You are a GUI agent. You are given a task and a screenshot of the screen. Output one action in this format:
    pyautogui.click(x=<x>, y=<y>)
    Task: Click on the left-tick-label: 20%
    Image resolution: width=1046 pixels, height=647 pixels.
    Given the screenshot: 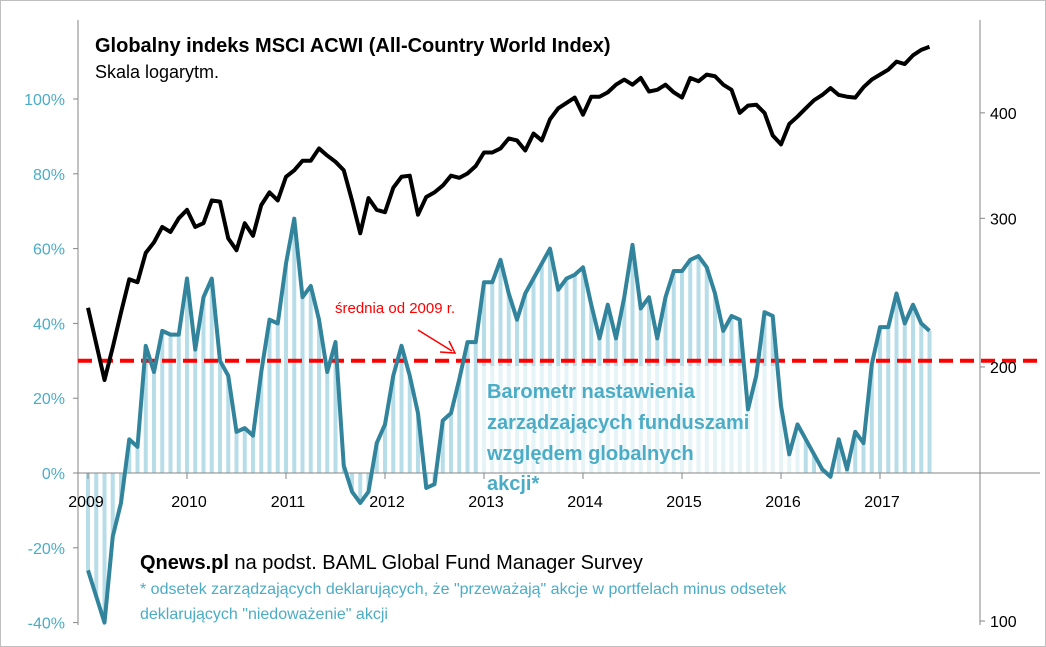 What is the action you would take?
    pyautogui.click(x=49, y=399)
    